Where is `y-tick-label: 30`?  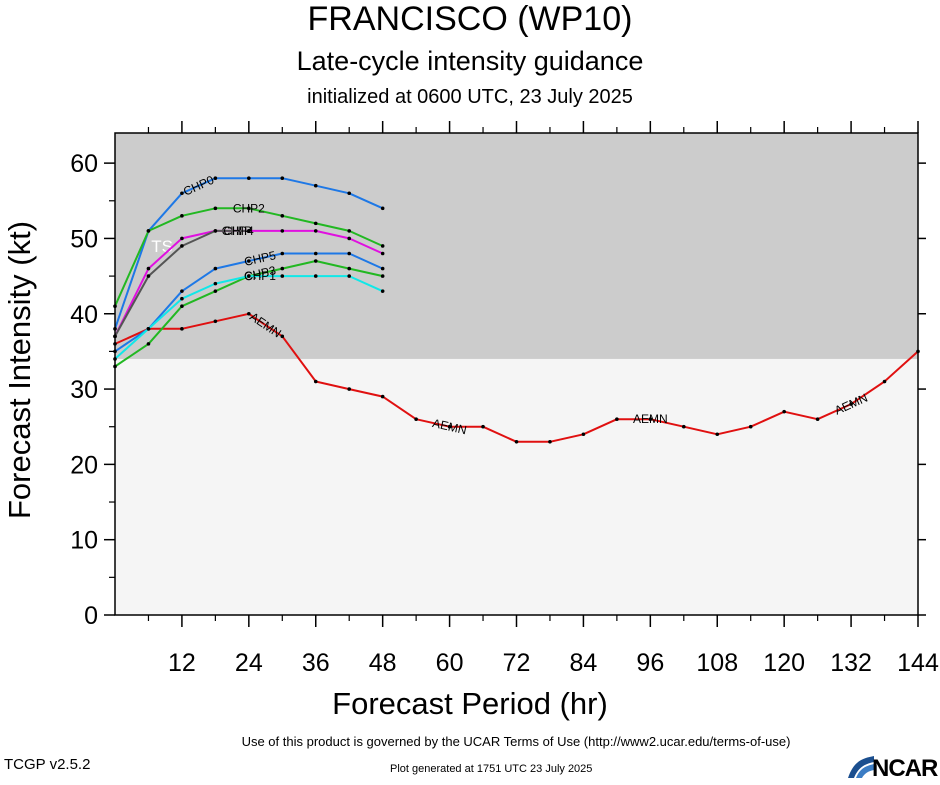 y-tick-label: 30 is located at coordinates (84, 390).